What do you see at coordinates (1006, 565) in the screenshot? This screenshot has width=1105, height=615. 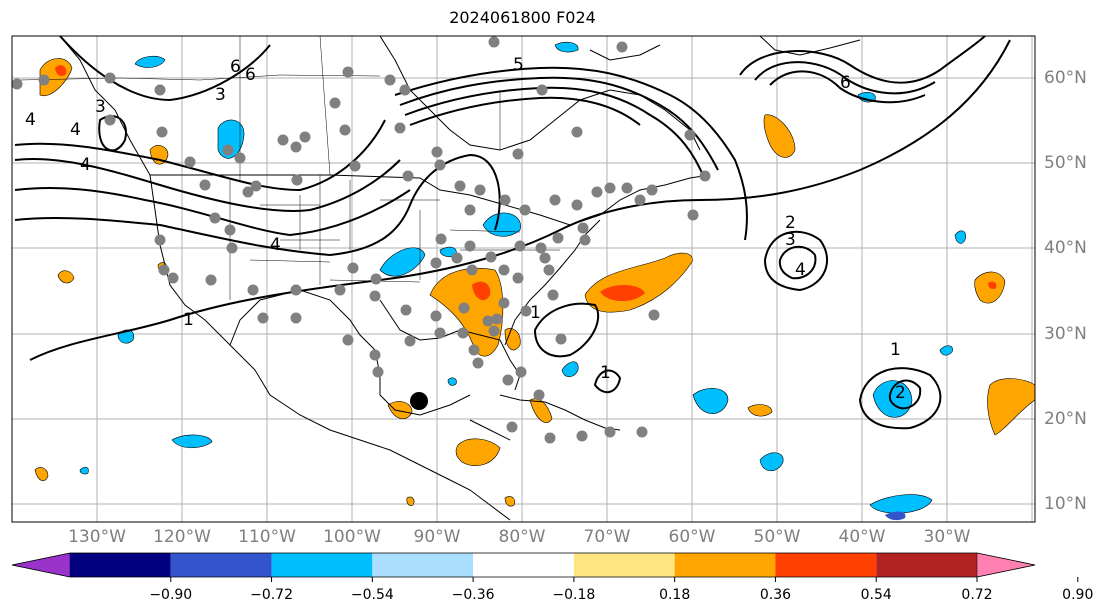 I see `colorbar-extend-max` at bounding box center [1006, 565].